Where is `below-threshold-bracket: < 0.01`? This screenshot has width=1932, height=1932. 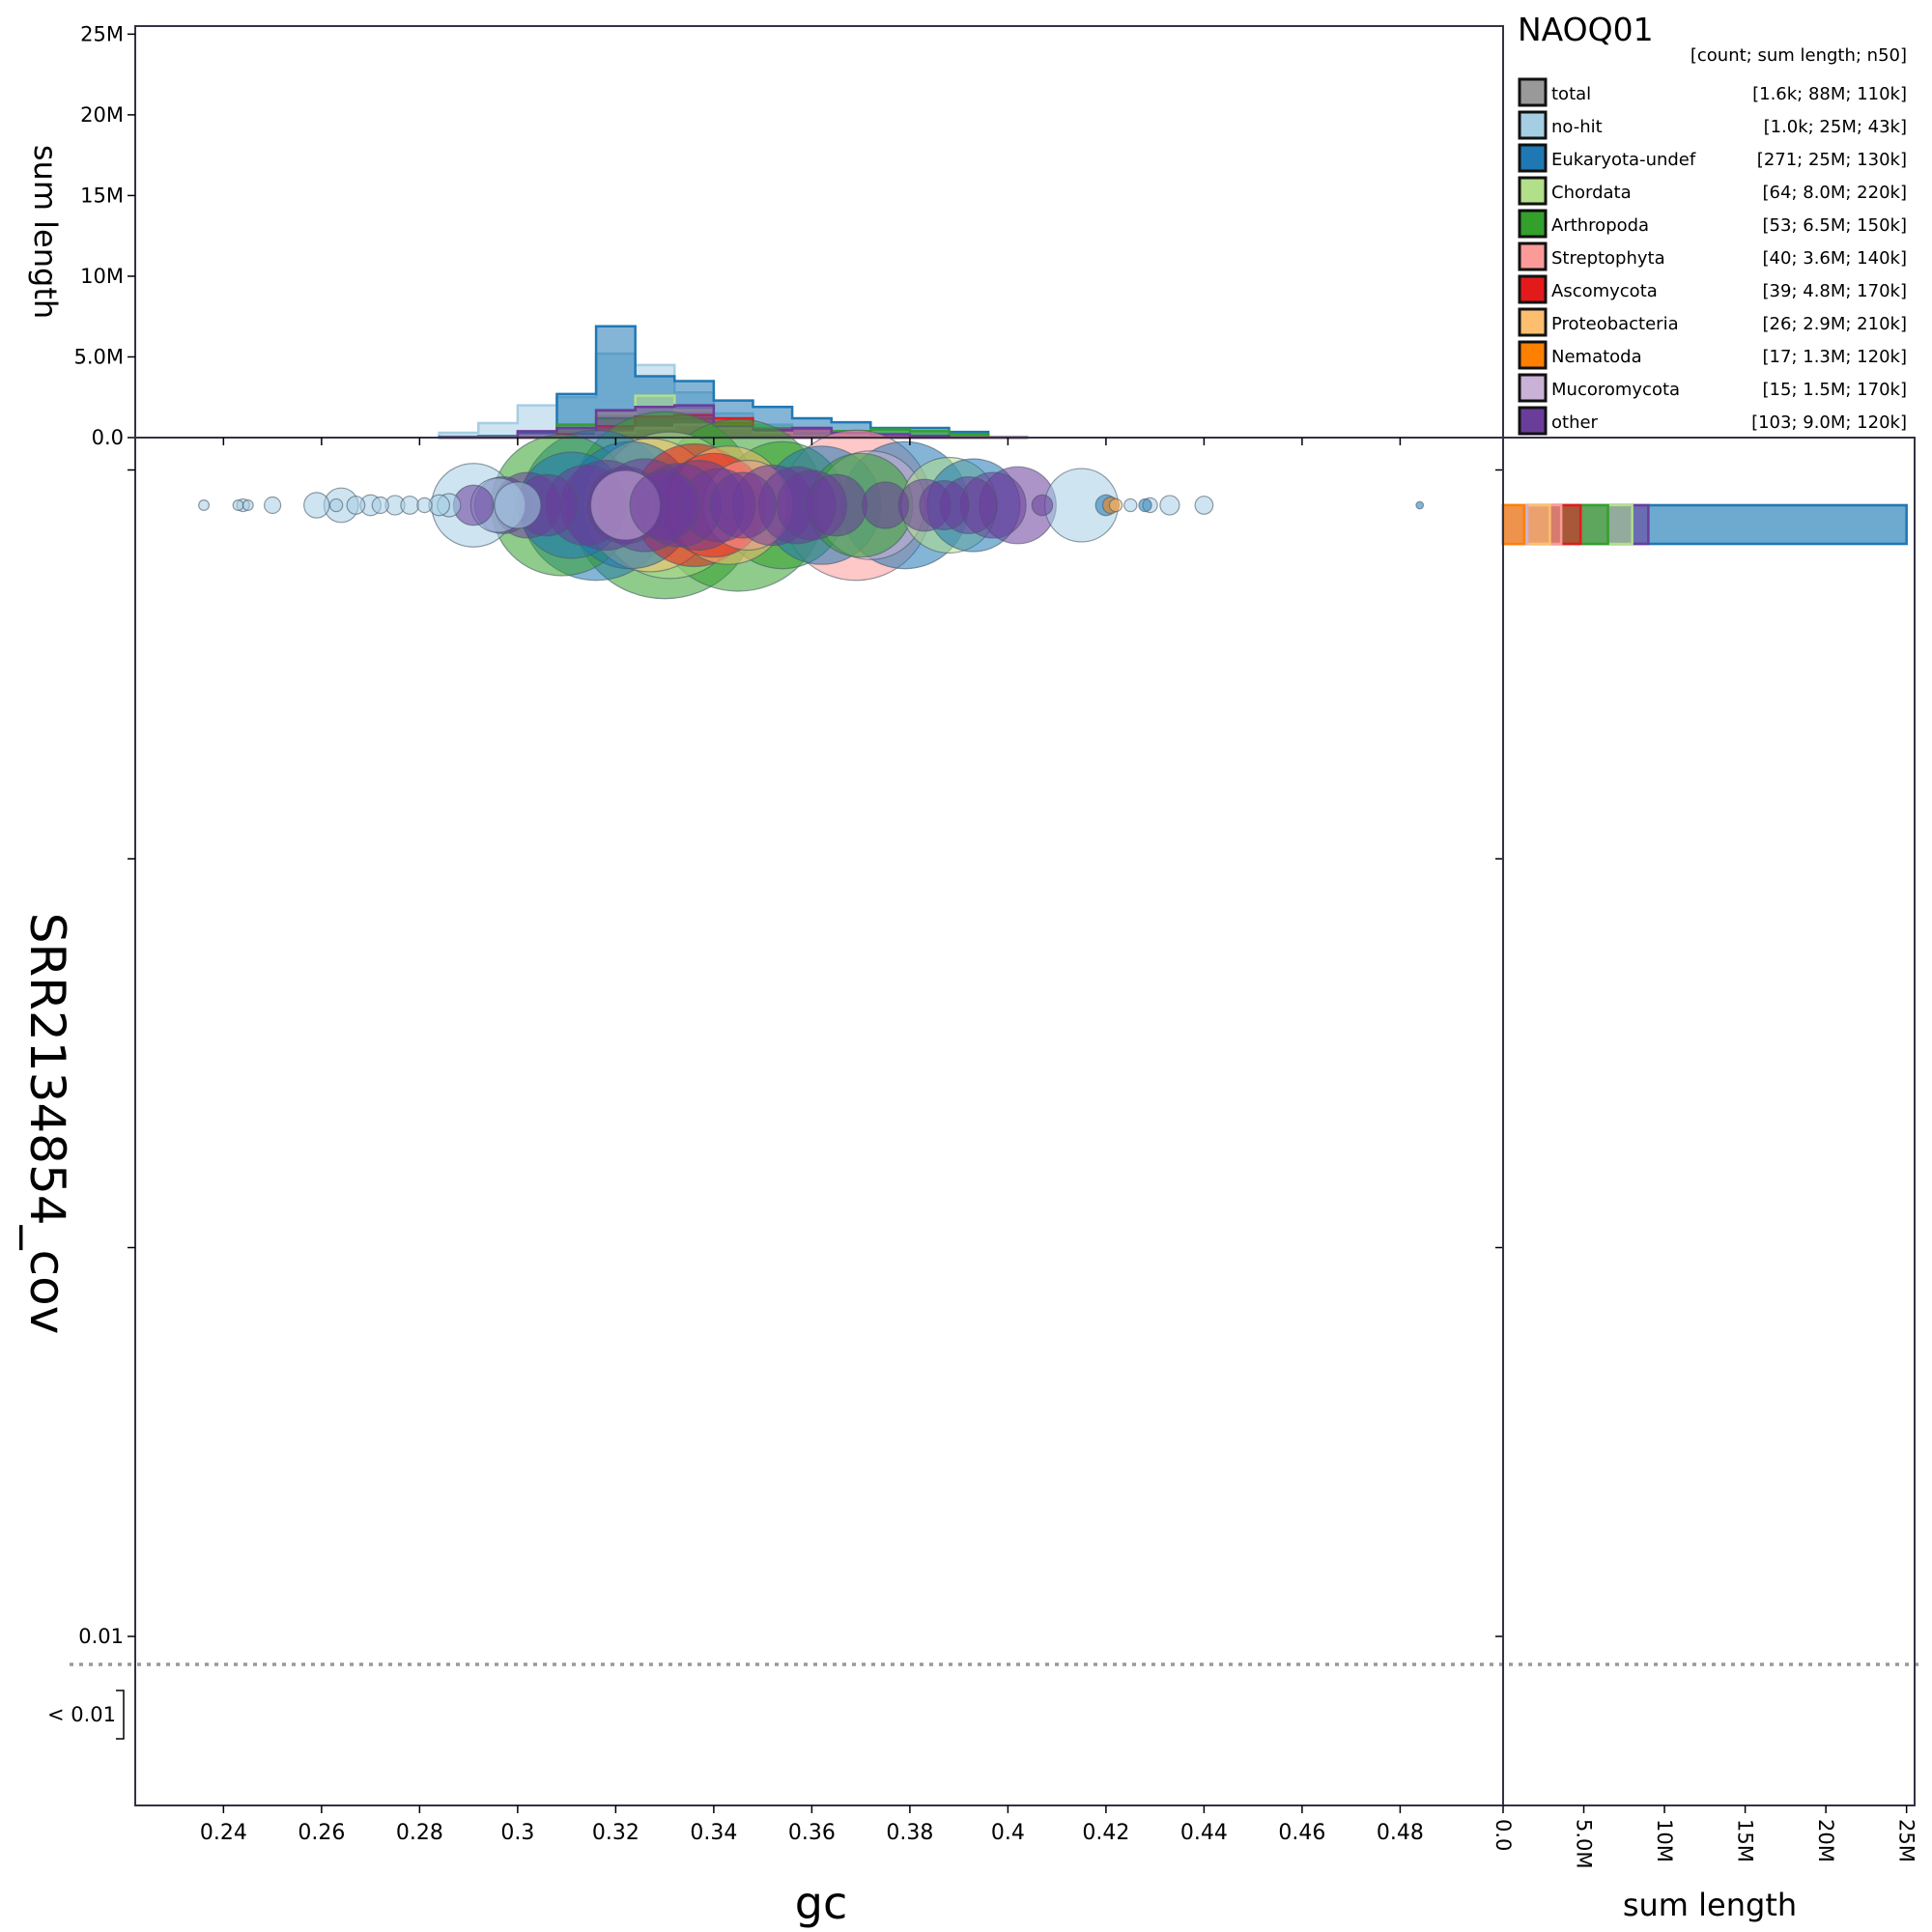
below-threshold-bracket: < 0.01 is located at coordinates (85, 1714).